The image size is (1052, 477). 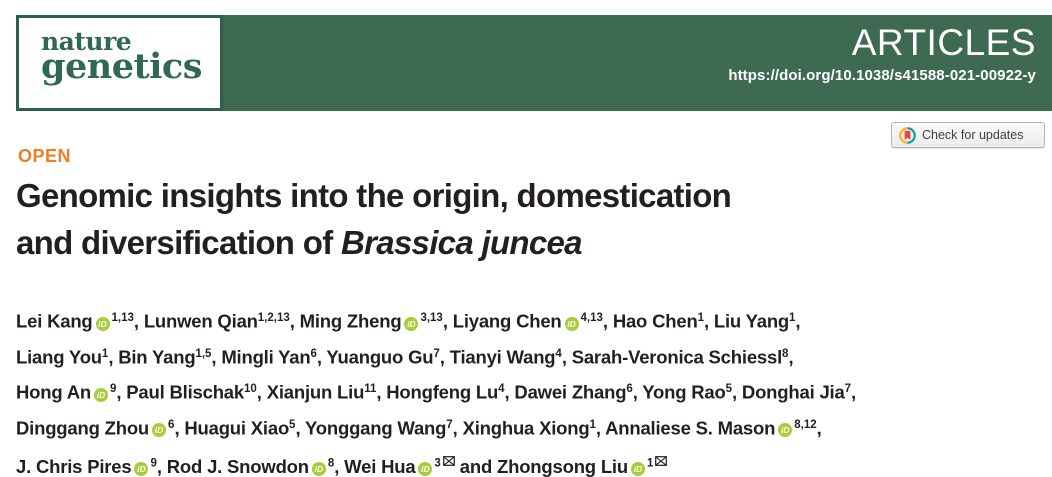 I want to click on author-name: Yonggang Wang, so click(x=376, y=427).